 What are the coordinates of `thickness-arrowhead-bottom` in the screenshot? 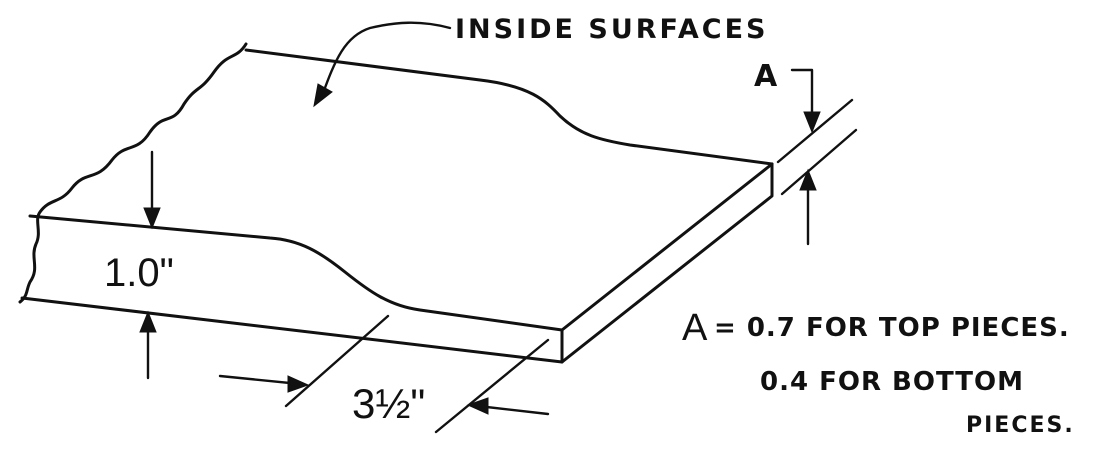 It's located at (148, 321).